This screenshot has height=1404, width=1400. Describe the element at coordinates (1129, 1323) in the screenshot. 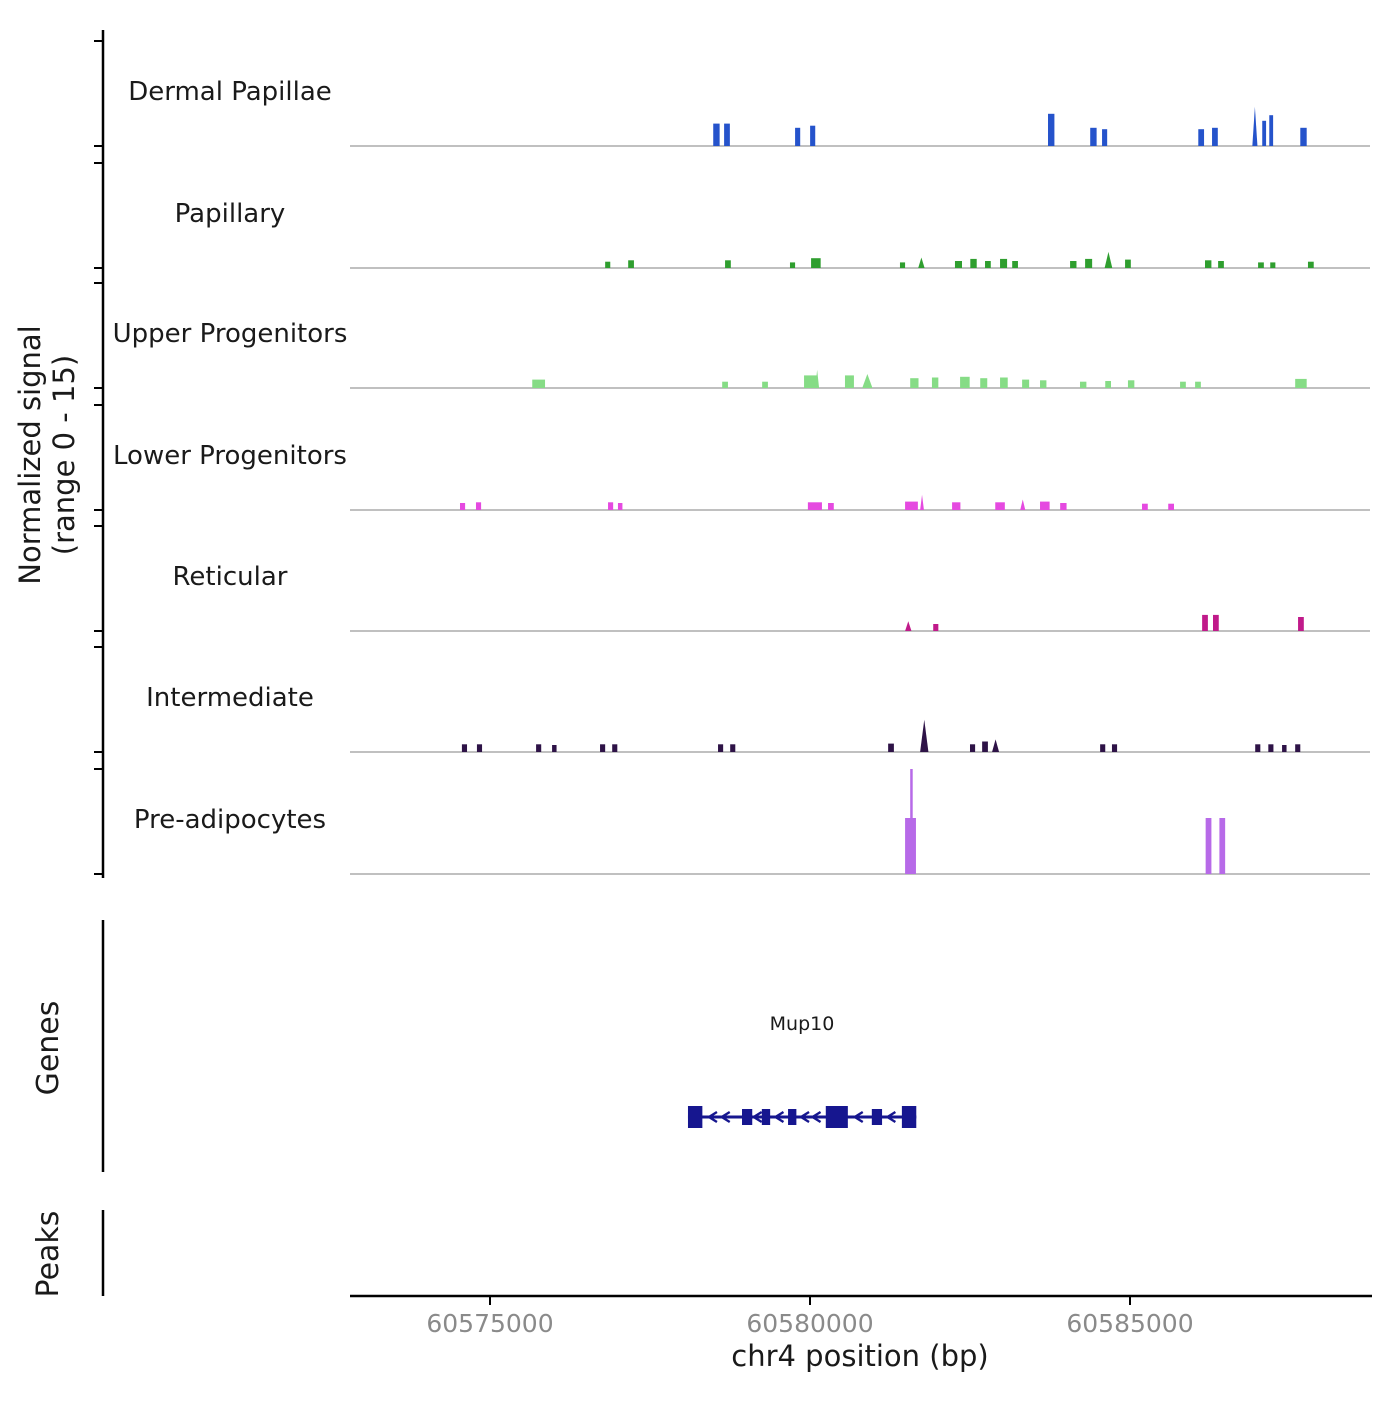

I see `x-tick-label-3: 60585000` at that location.